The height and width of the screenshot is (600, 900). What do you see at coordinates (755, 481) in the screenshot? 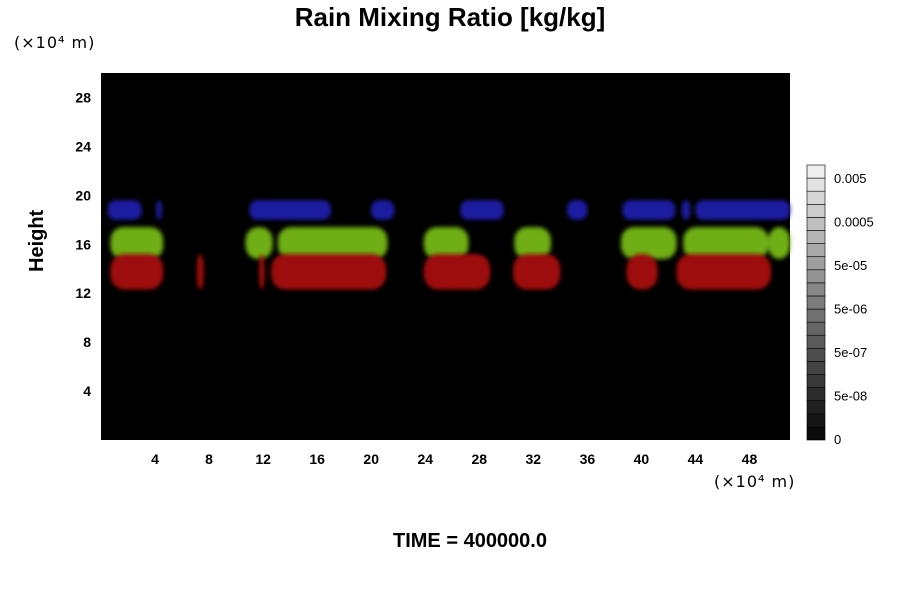
I see `x-axis-unit: (×10⁴ m)` at bounding box center [755, 481].